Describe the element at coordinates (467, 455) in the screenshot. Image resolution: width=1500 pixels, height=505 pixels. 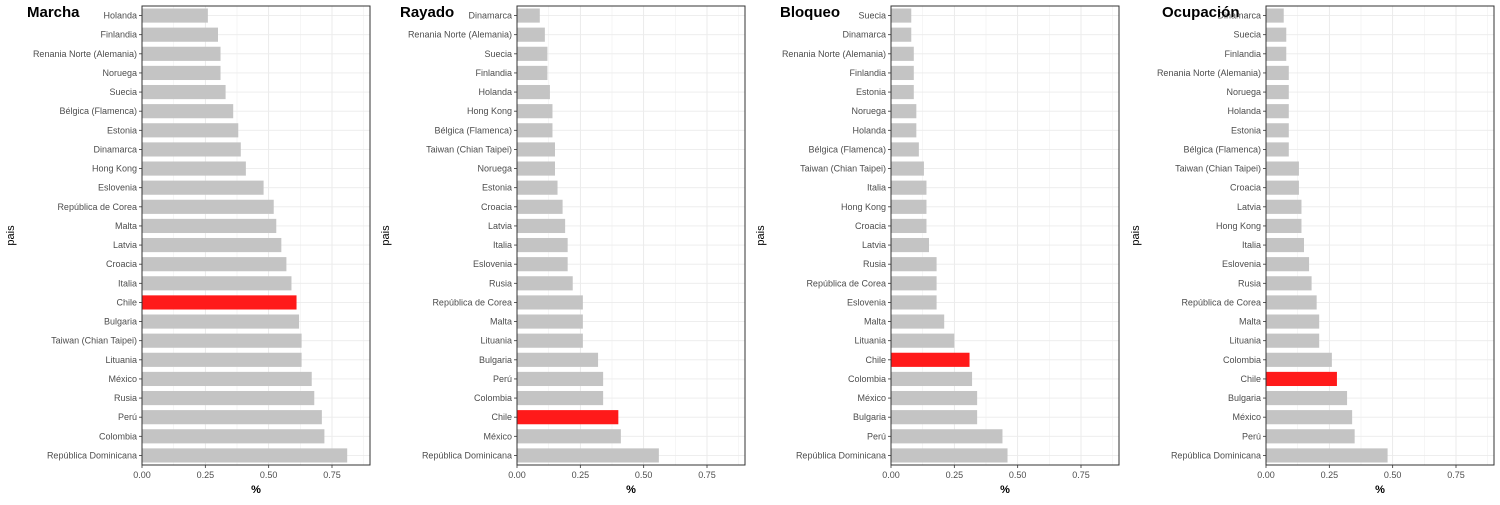
I see `y-tick-label: República Dominicana` at that location.